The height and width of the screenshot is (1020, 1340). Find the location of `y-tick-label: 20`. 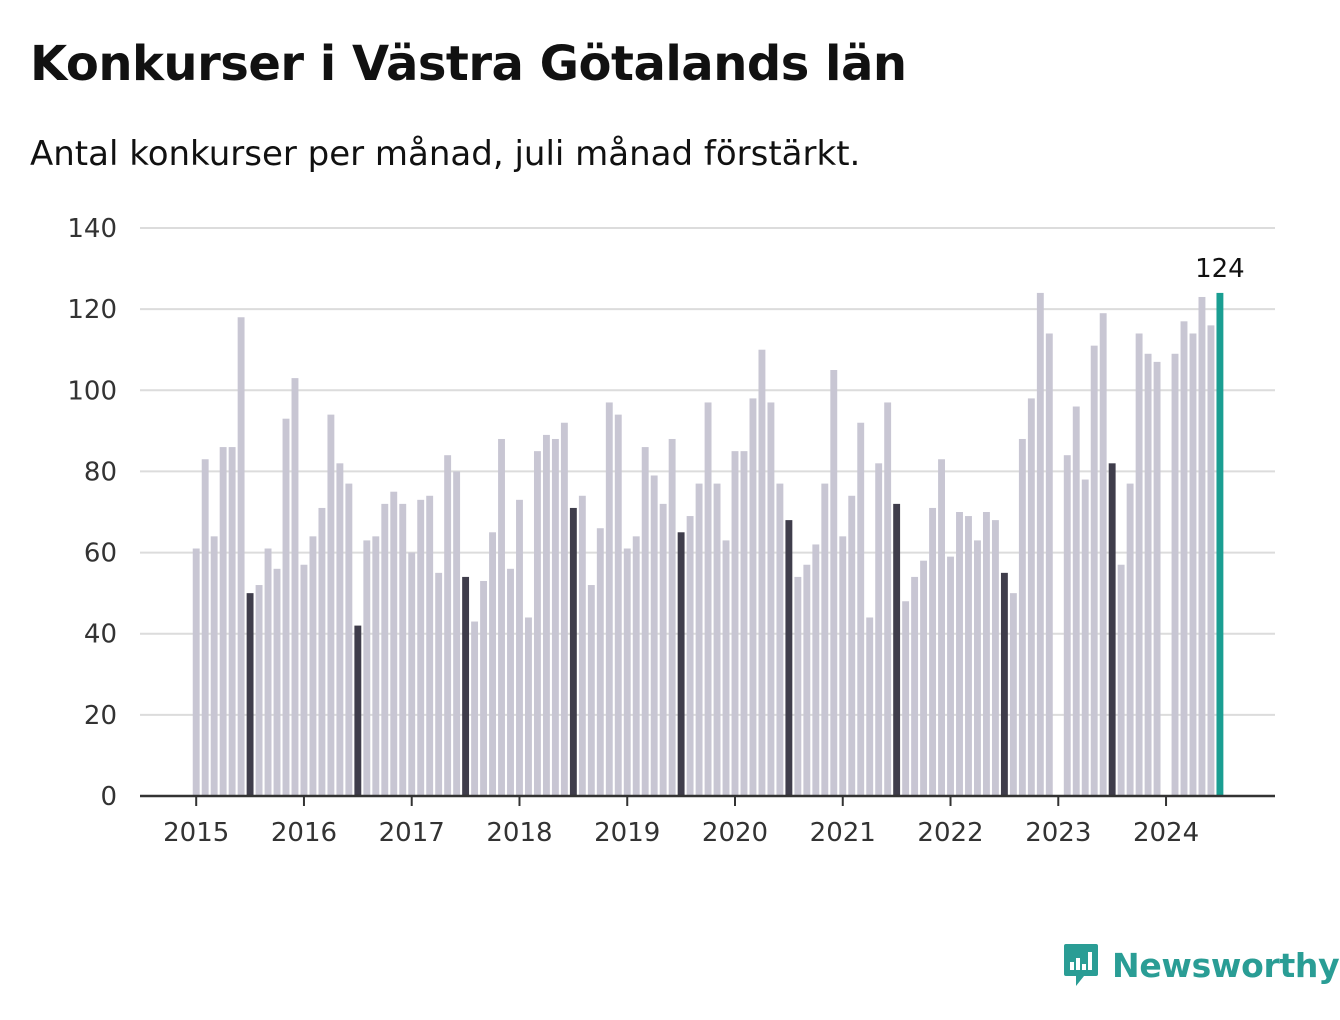

y-tick-label: 20 is located at coordinates (100, 716).